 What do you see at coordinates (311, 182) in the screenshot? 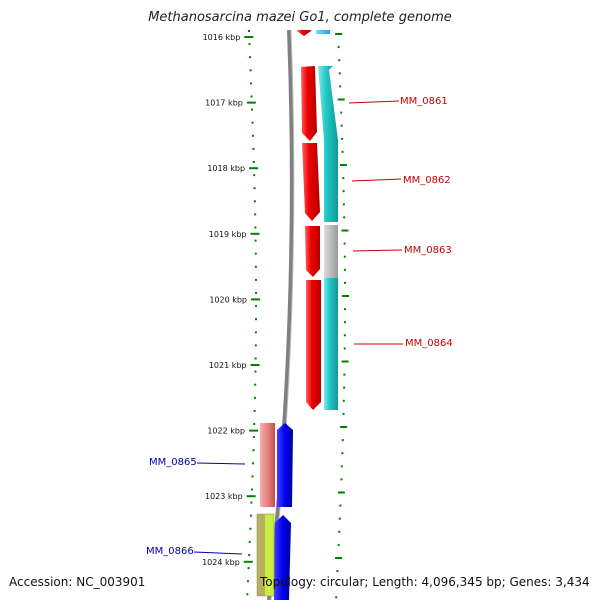
I see `feature-mm0862-red` at bounding box center [311, 182].